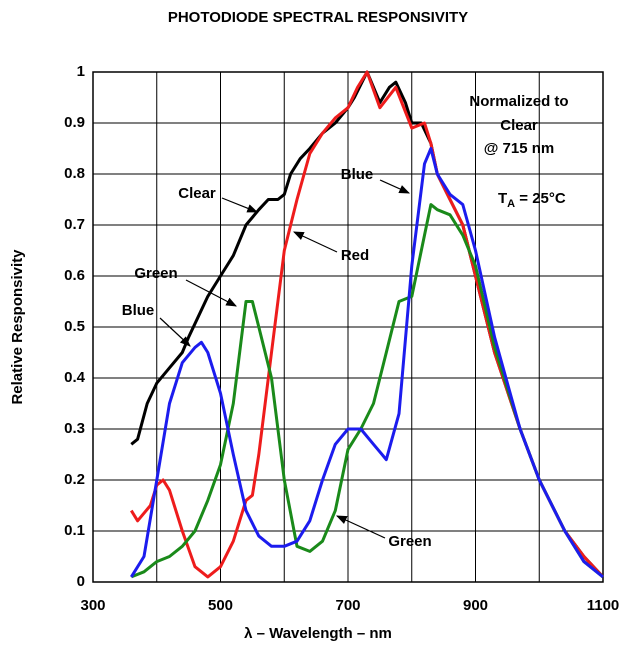 This screenshot has width=628, height=650. What do you see at coordinates (92, 605) in the screenshot?
I see `x-tick-label: 300` at bounding box center [92, 605].